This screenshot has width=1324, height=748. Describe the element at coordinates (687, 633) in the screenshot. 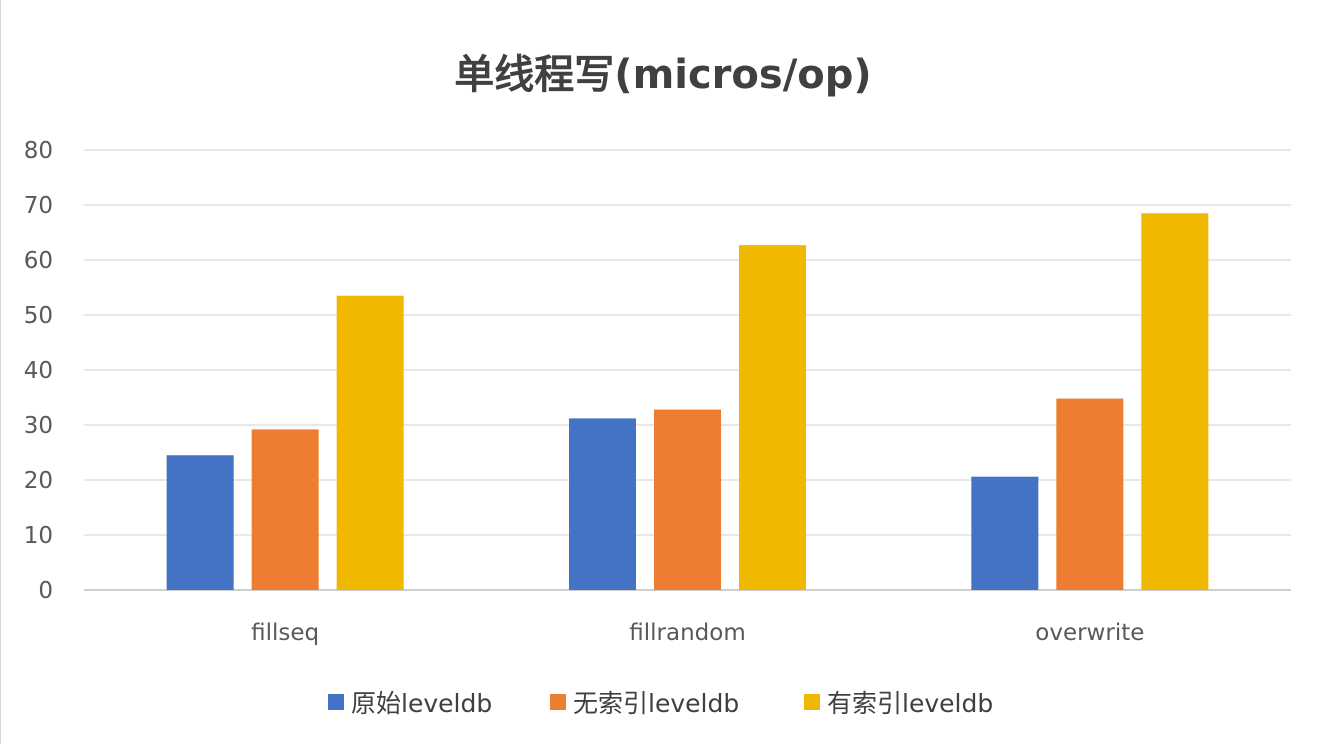

I see `x-category-label: fillrandom` at that location.